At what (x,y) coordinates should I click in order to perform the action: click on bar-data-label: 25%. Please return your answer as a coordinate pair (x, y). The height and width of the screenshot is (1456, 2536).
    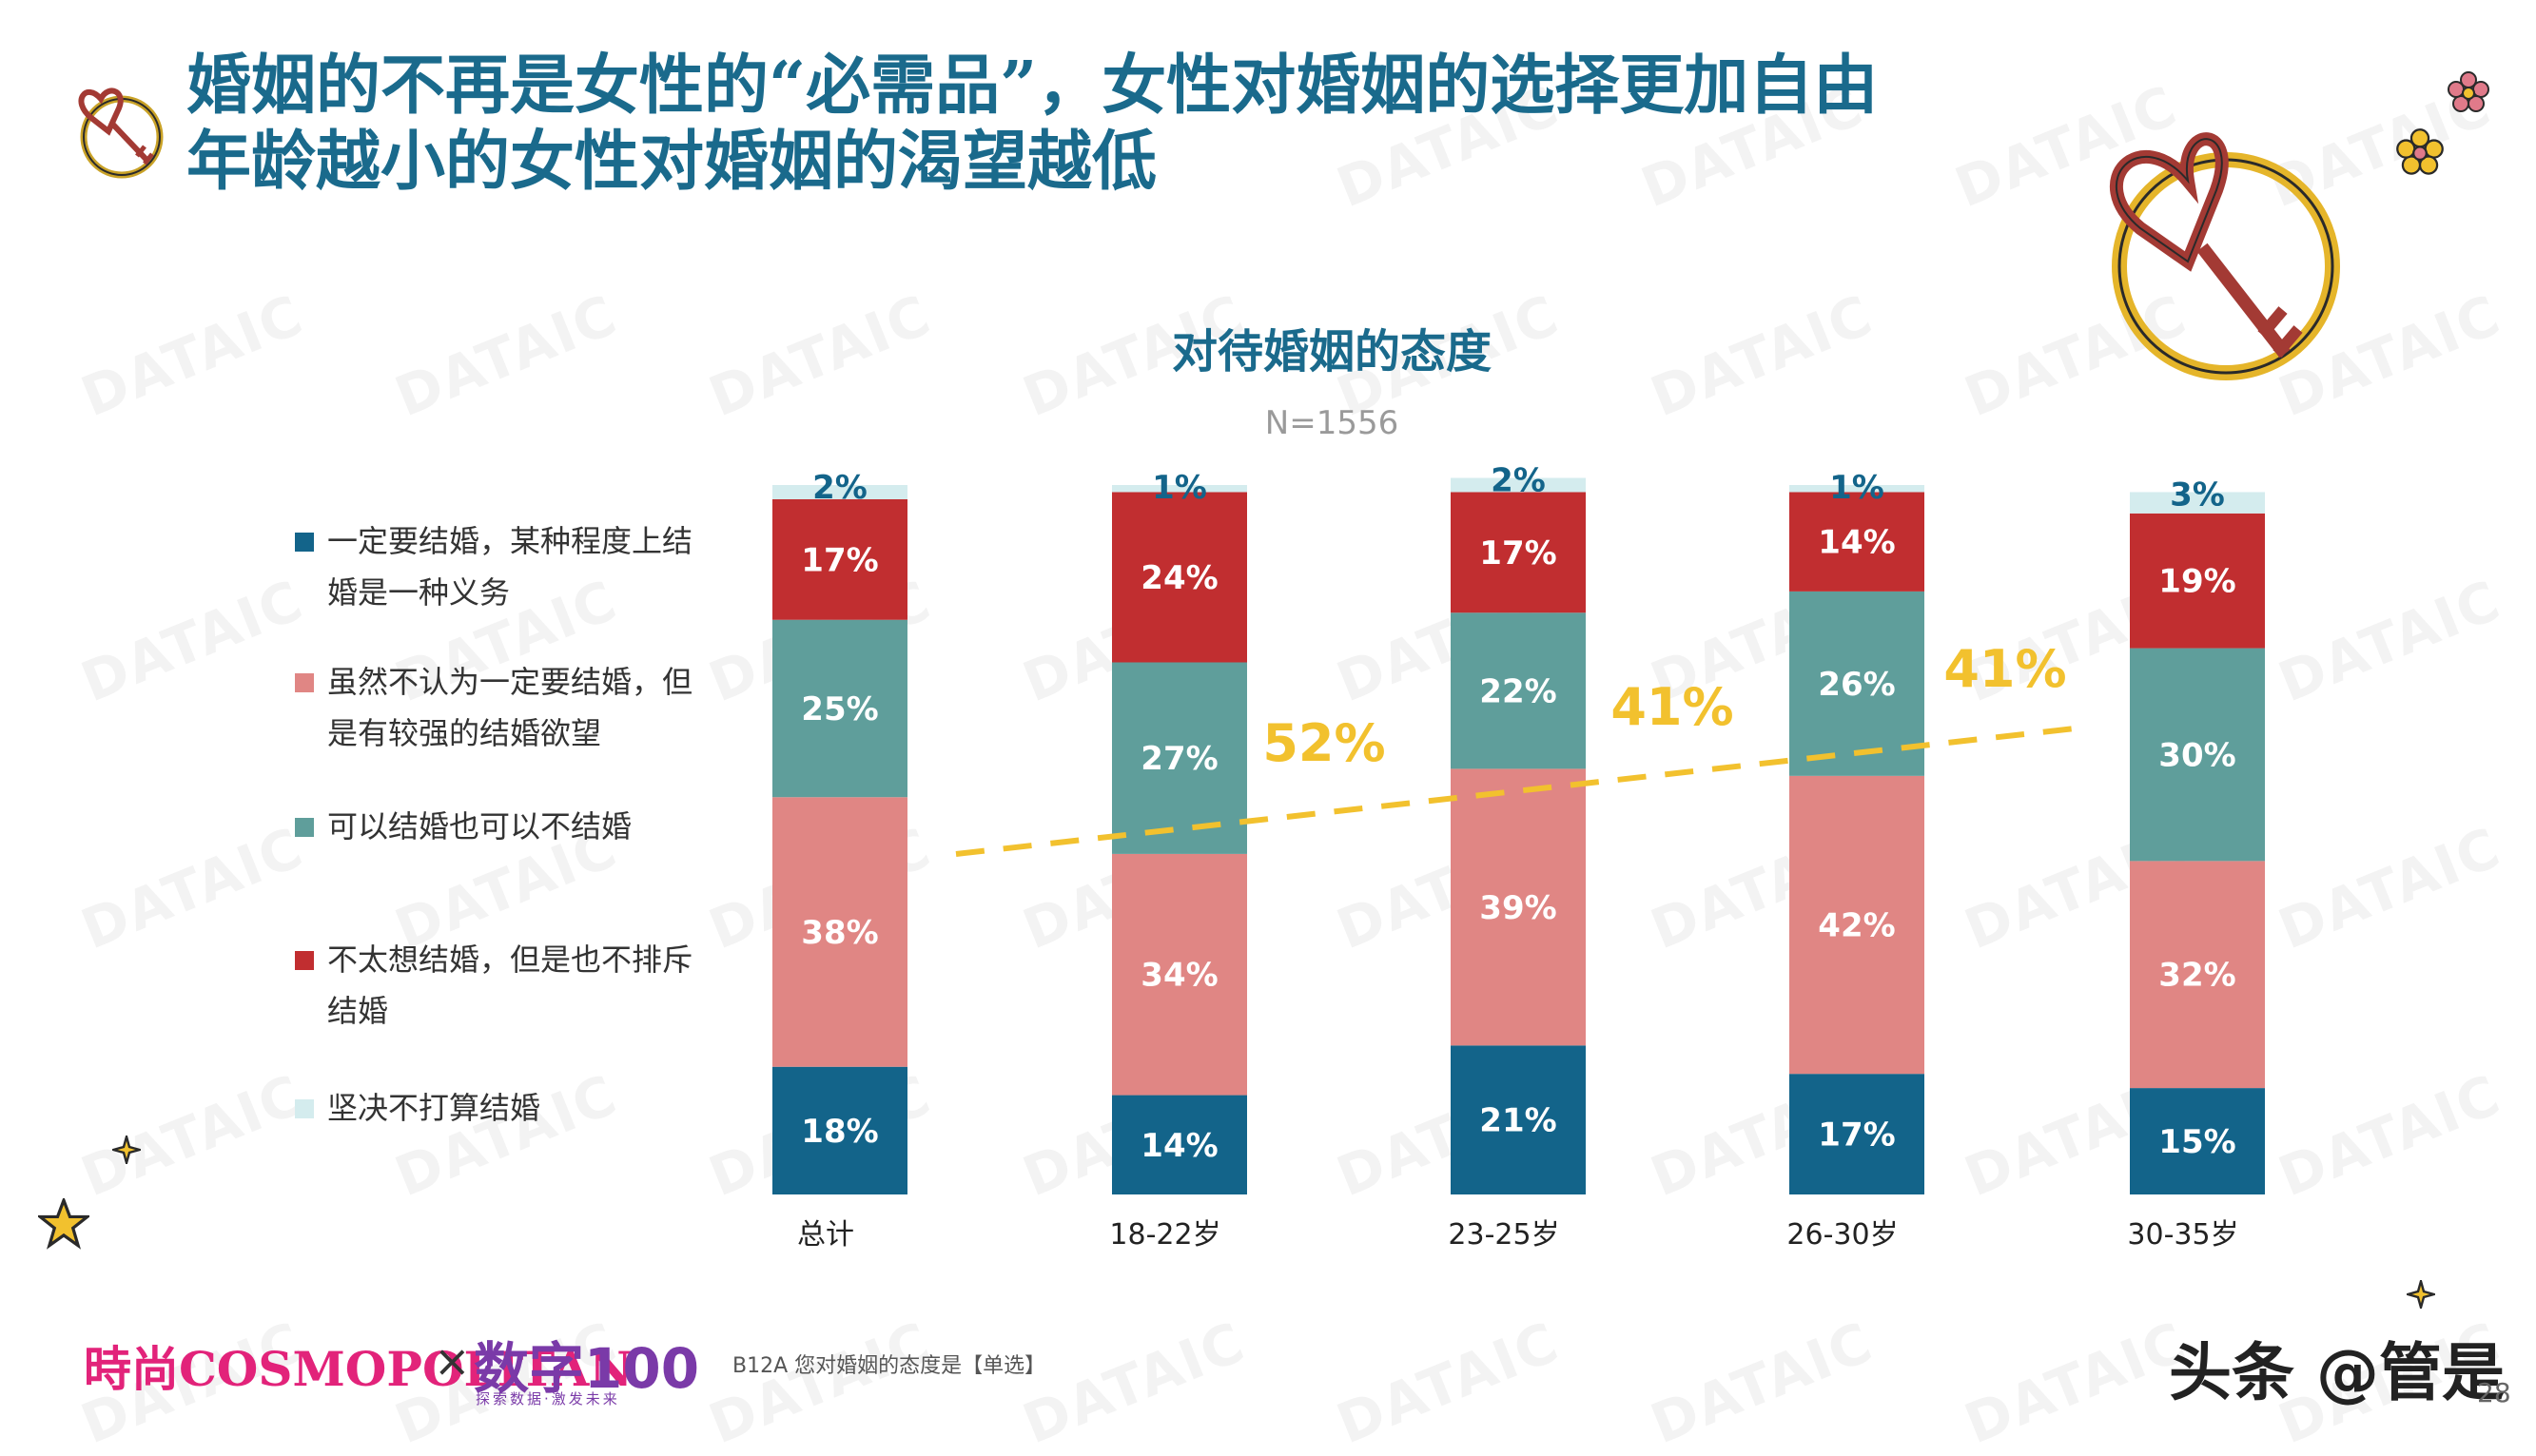
    Looking at the image, I should click on (839, 709).